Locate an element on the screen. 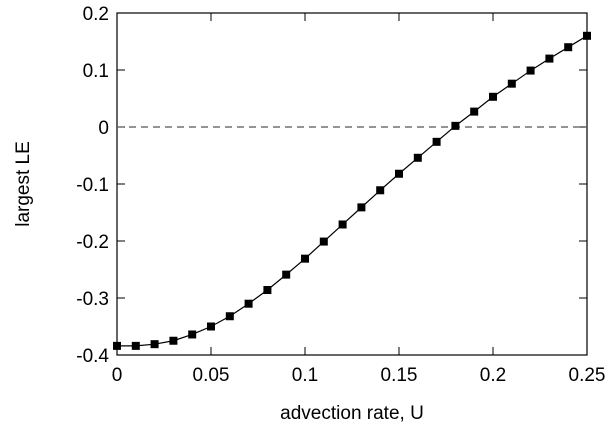 The width and height of the screenshot is (615, 427). x-axis-label: advection rate, U is located at coordinates (352, 413).